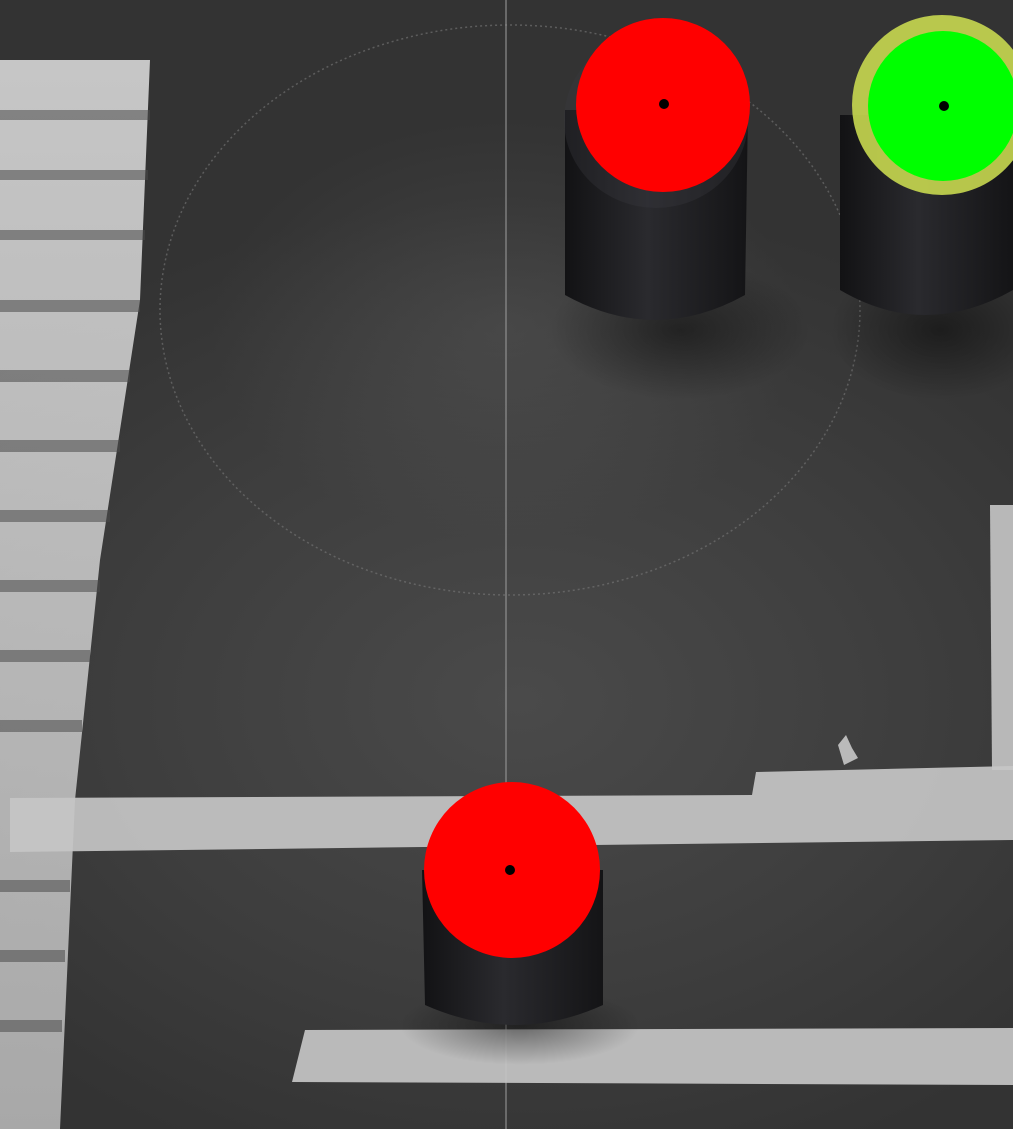 This screenshot has width=1013, height=1129. What do you see at coordinates (848, 750) in the screenshot?
I see `debris-speck` at bounding box center [848, 750].